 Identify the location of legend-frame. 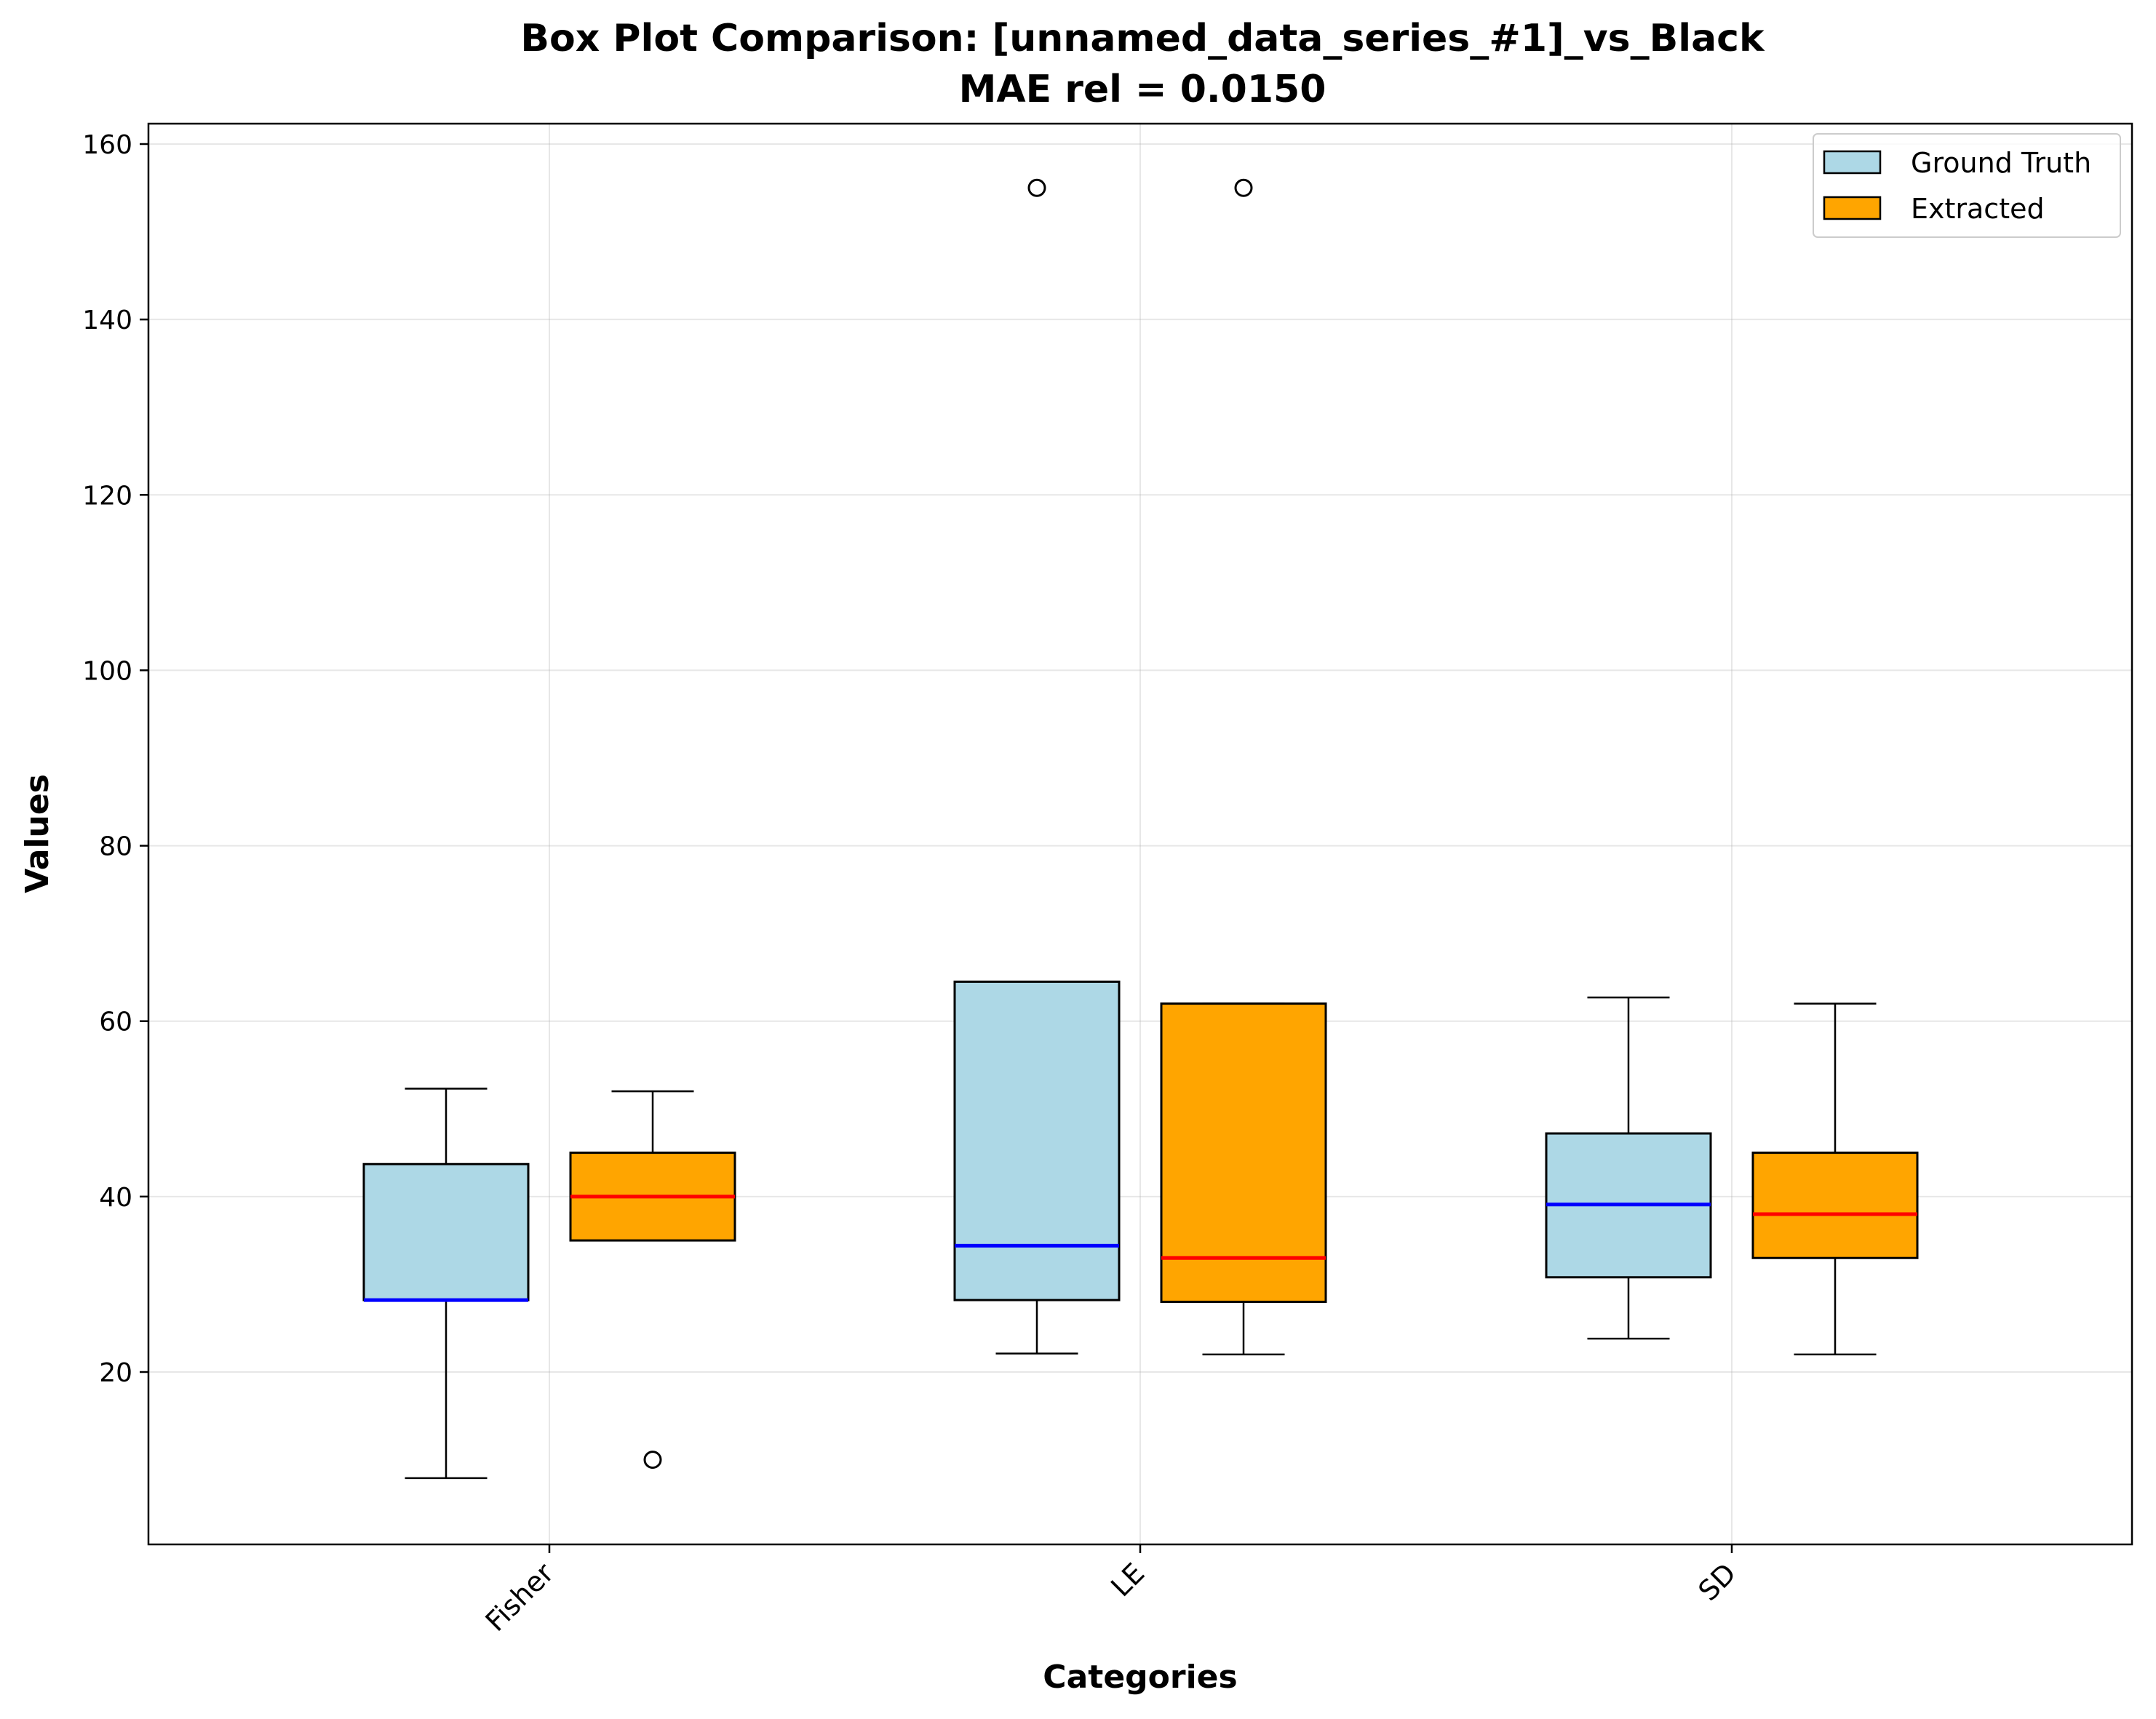
(1967, 185).